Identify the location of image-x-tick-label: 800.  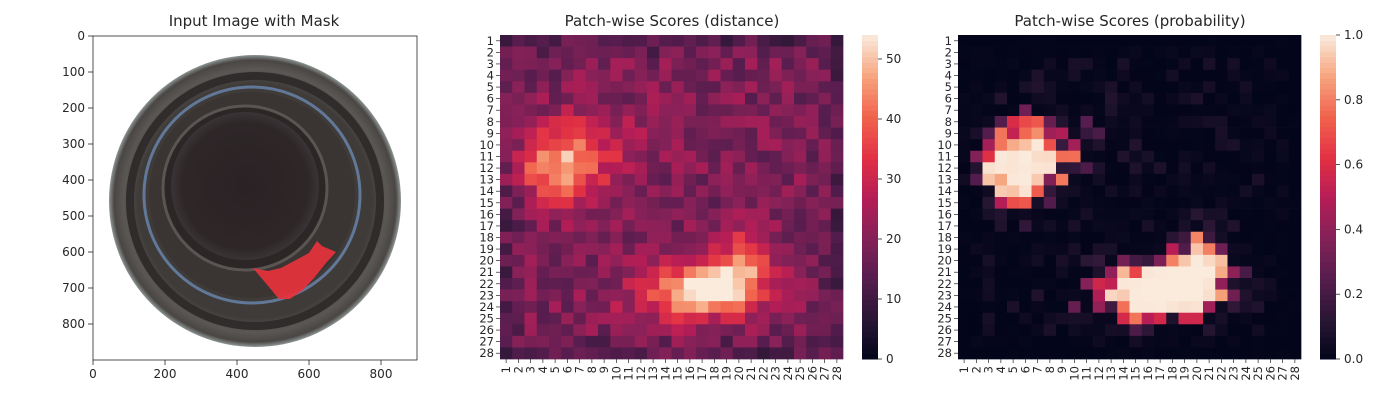
(381, 374).